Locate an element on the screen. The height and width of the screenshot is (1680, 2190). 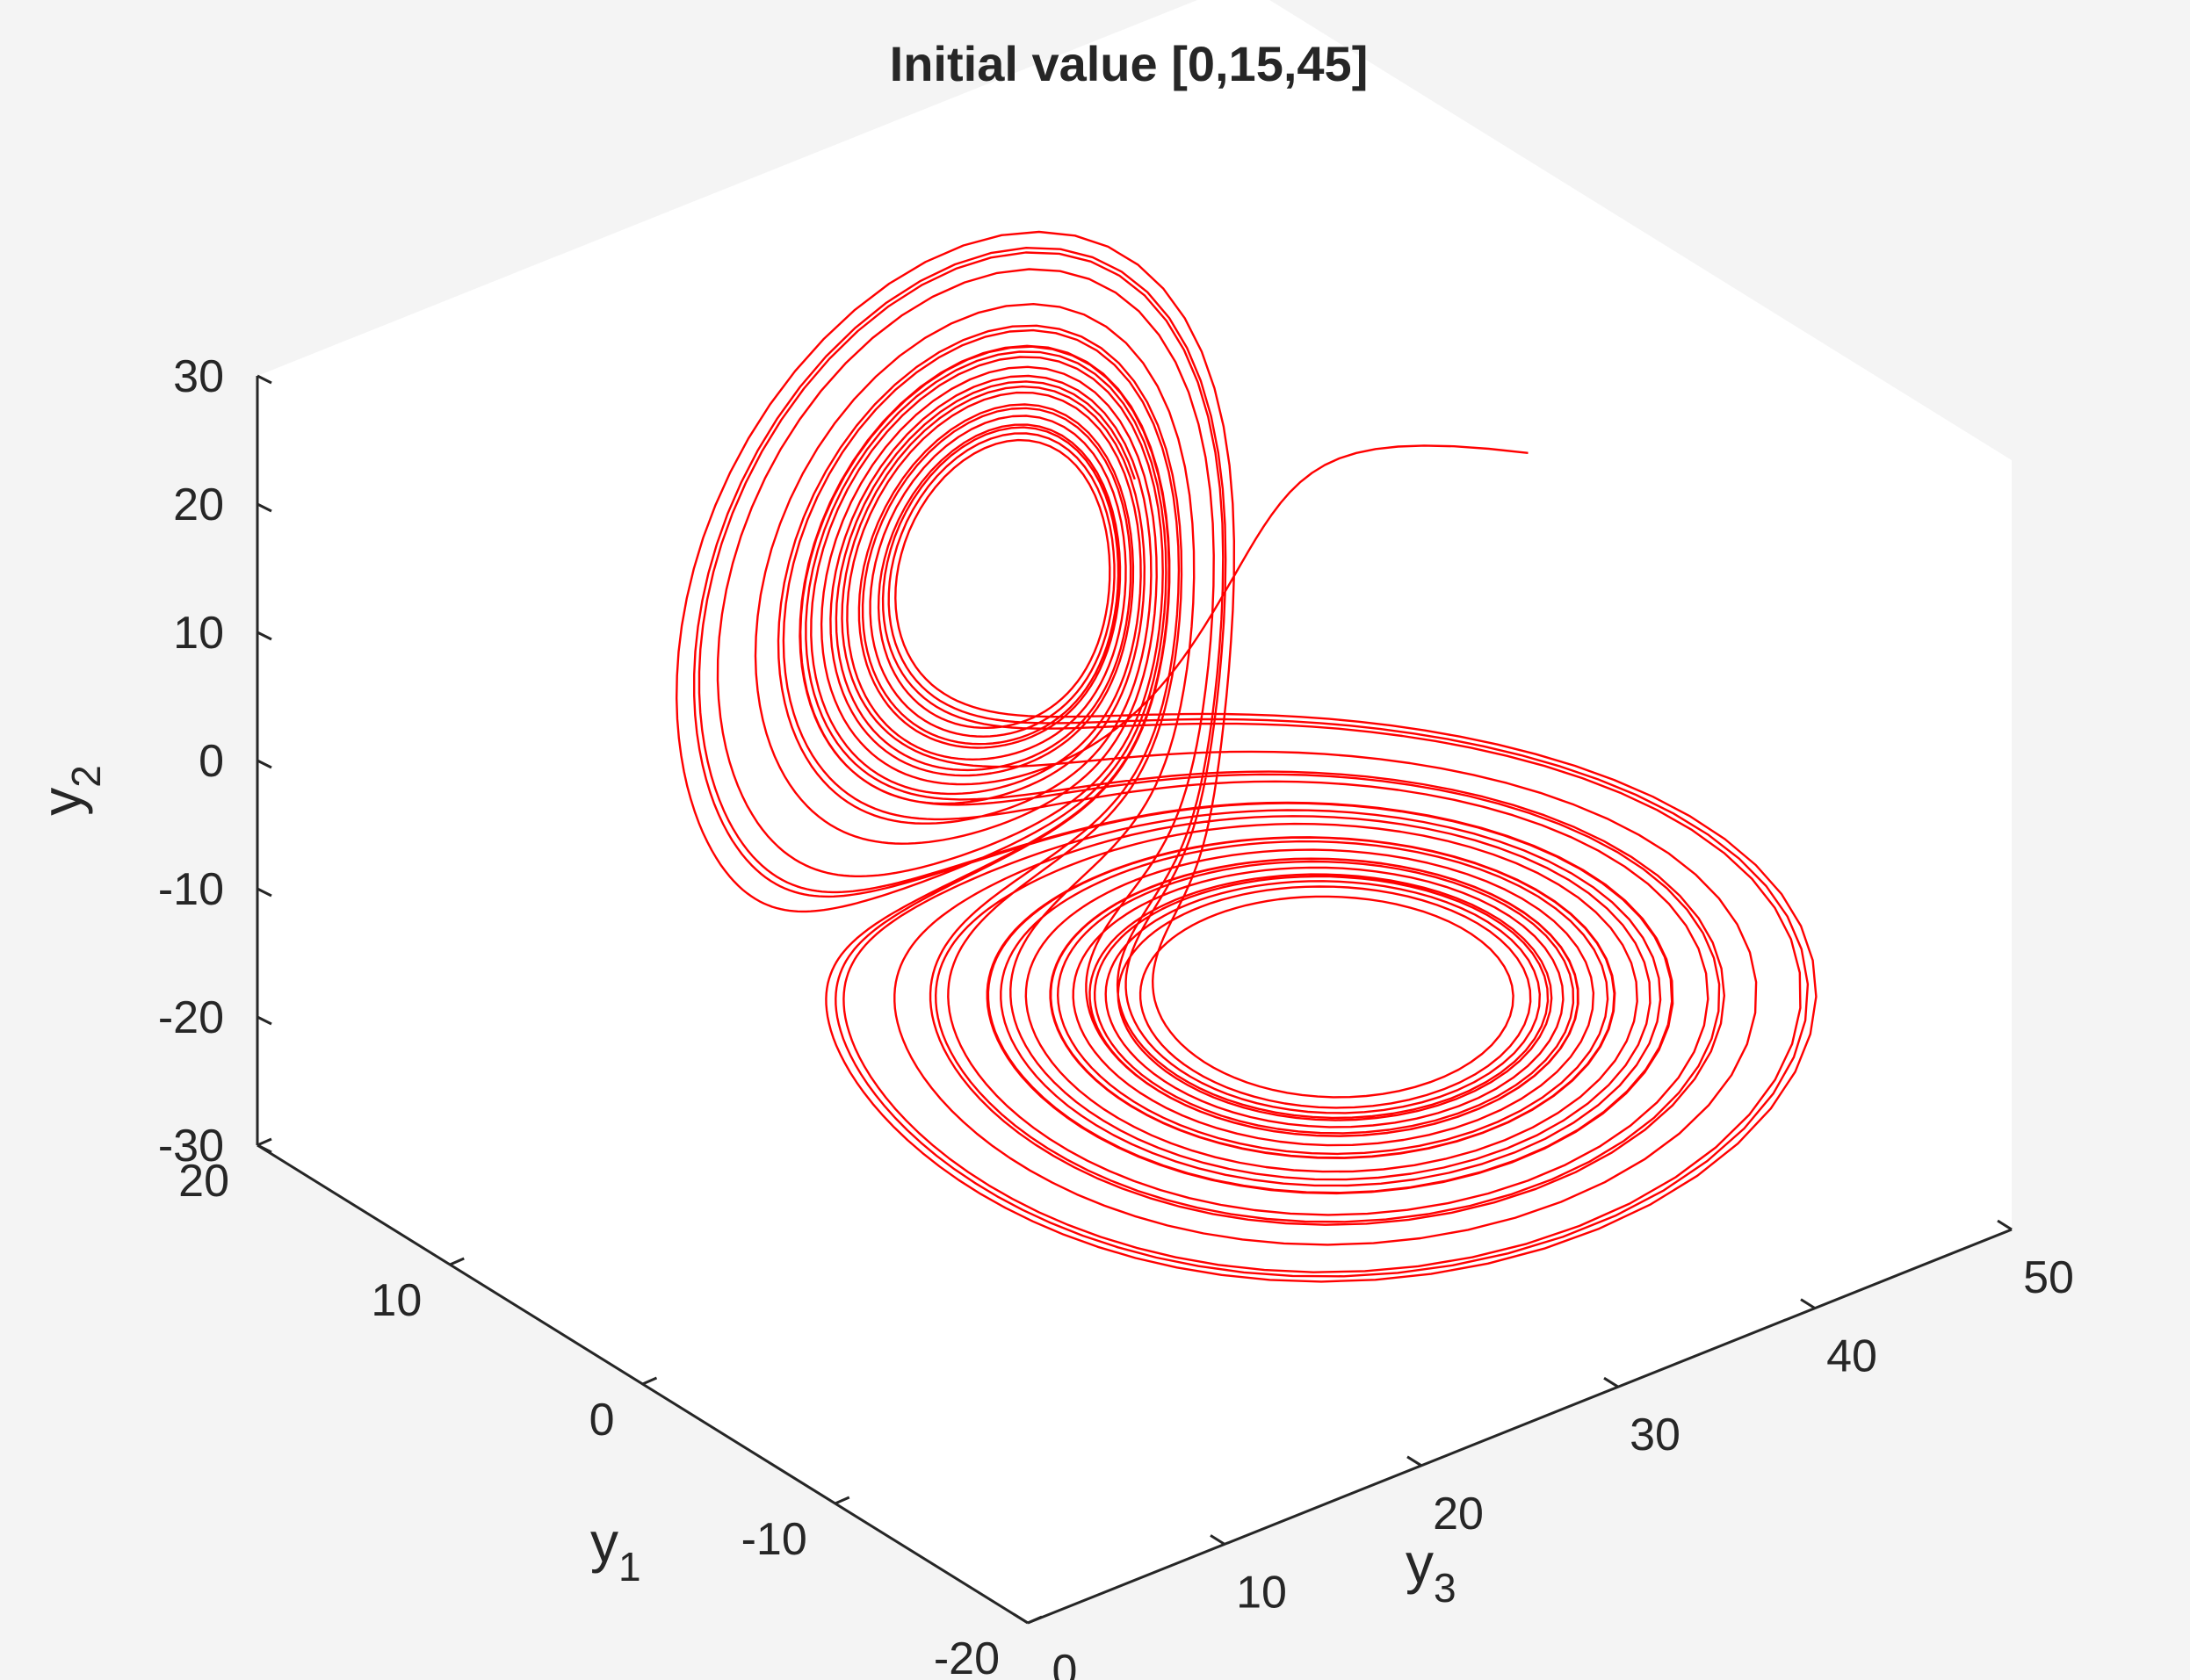
y2-tick-label: 30 is located at coordinates (198, 376).